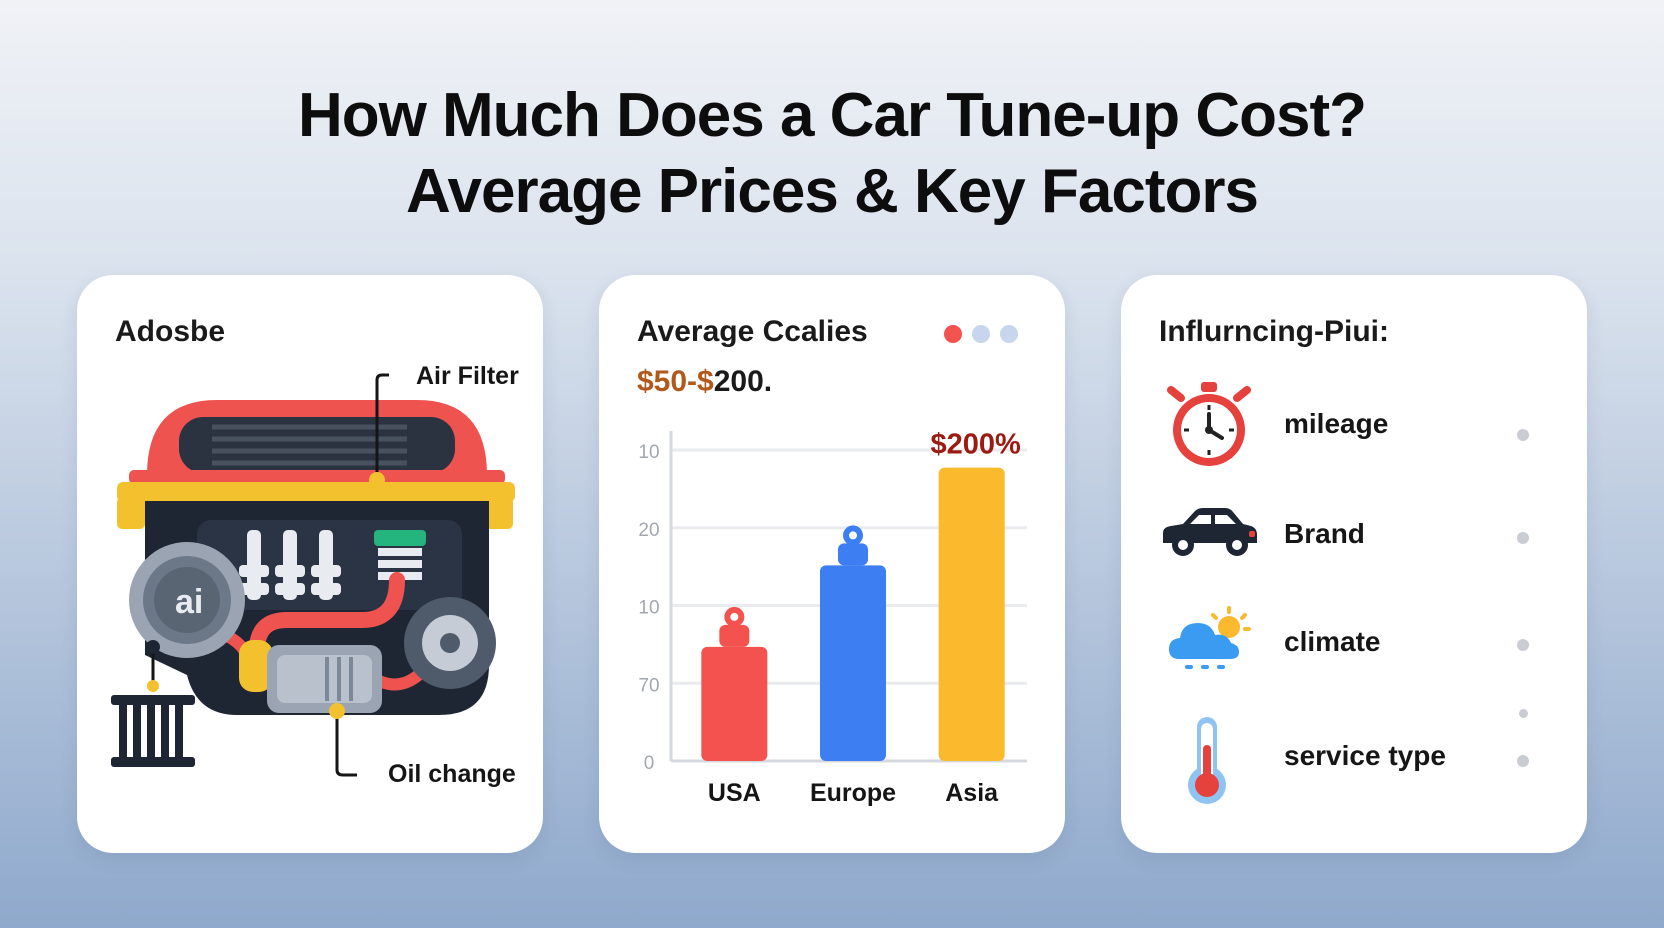  Describe the element at coordinates (675, 381) in the screenshot. I see `price-range-part1: $50-$` at that location.